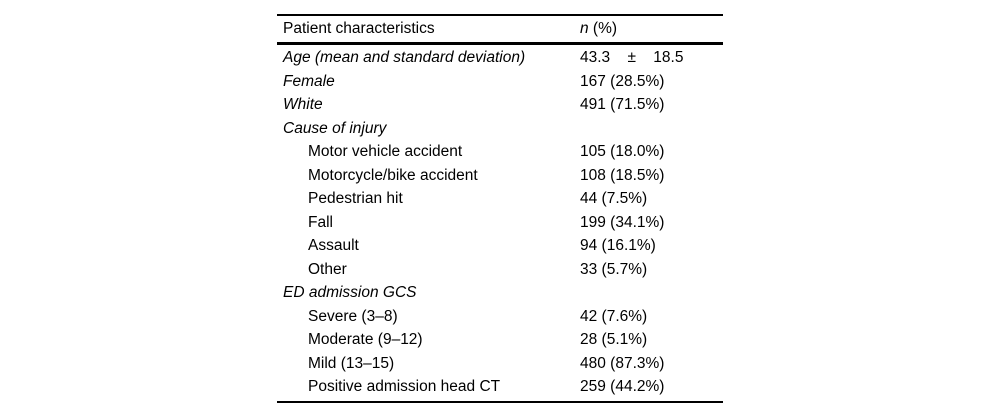  Describe the element at coordinates (500, 364) in the screenshot. I see `table-row-mild: Mild (13–15) 480 (87.3%)` at that location.